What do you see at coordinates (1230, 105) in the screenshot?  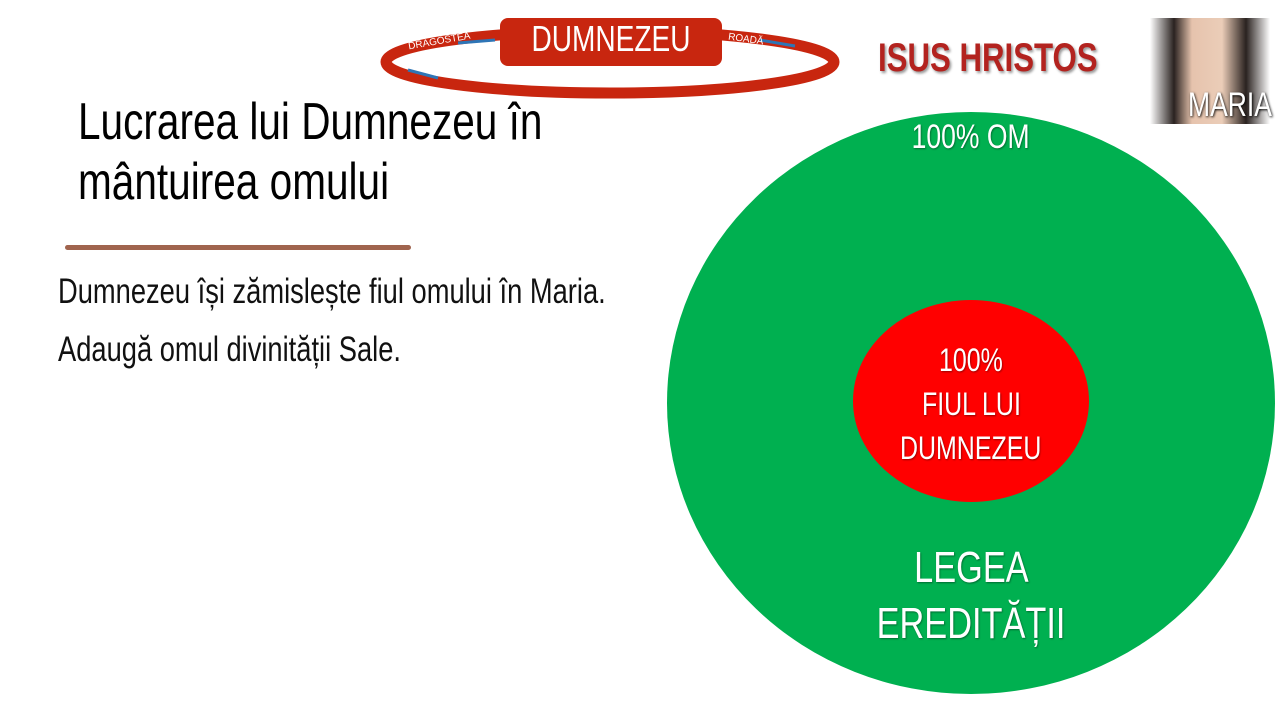 I see `maria-label: MARIA` at bounding box center [1230, 105].